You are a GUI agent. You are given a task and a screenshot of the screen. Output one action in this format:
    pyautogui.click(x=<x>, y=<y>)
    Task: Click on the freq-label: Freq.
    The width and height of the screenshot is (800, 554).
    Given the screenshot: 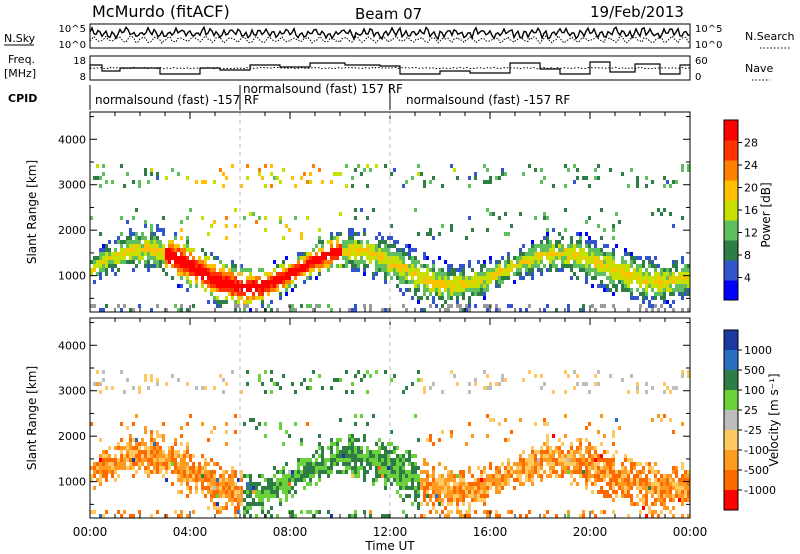 What is the action you would take?
    pyautogui.click(x=21, y=59)
    